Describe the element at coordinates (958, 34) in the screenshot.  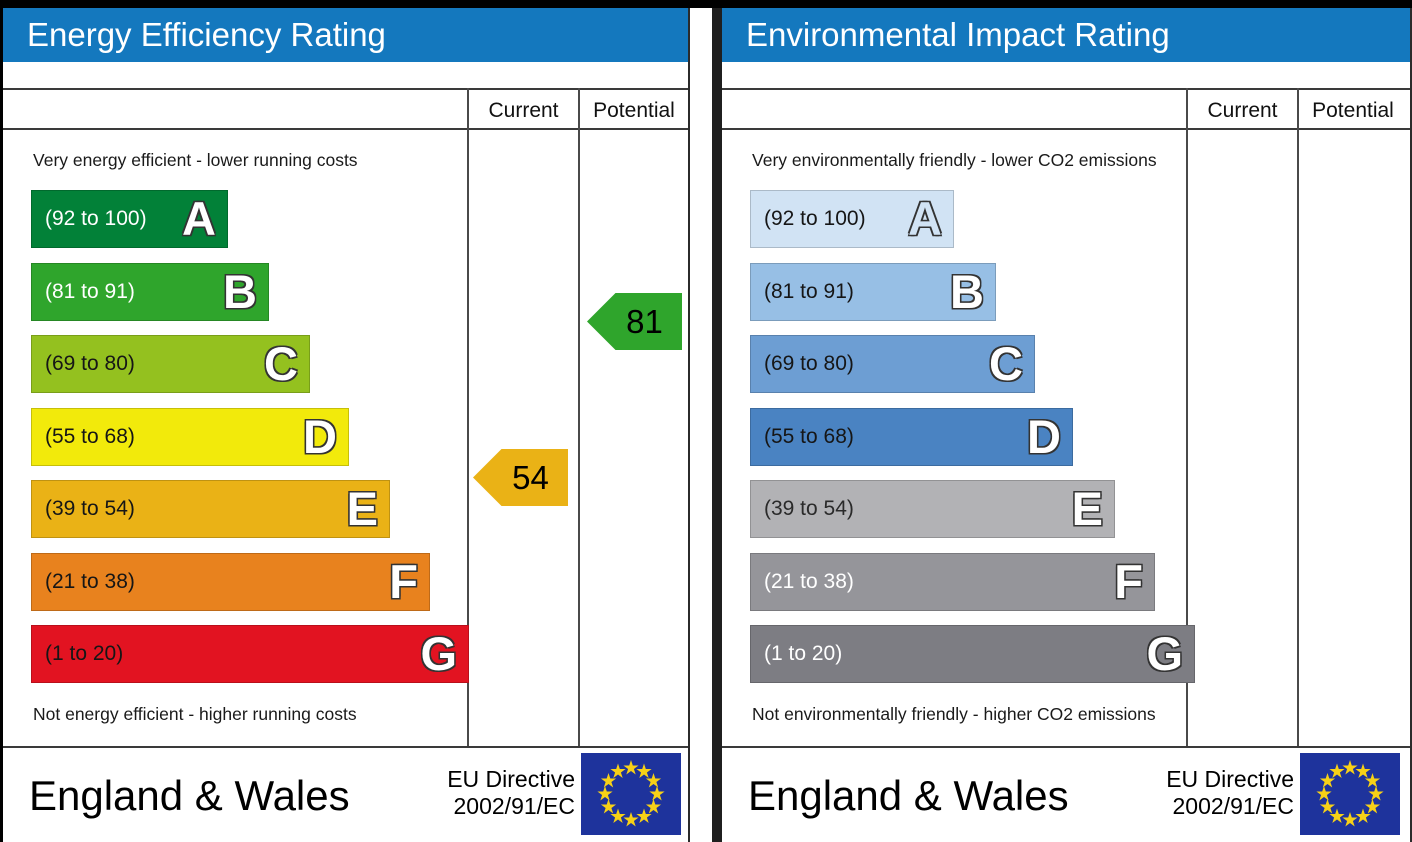
I see `panel-title: Environmental Impact Rating` at that location.